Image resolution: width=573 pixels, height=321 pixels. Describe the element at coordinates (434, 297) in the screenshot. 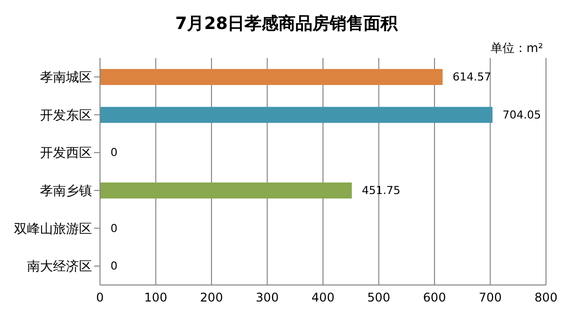

I see `x-tick-label: 600` at that location.